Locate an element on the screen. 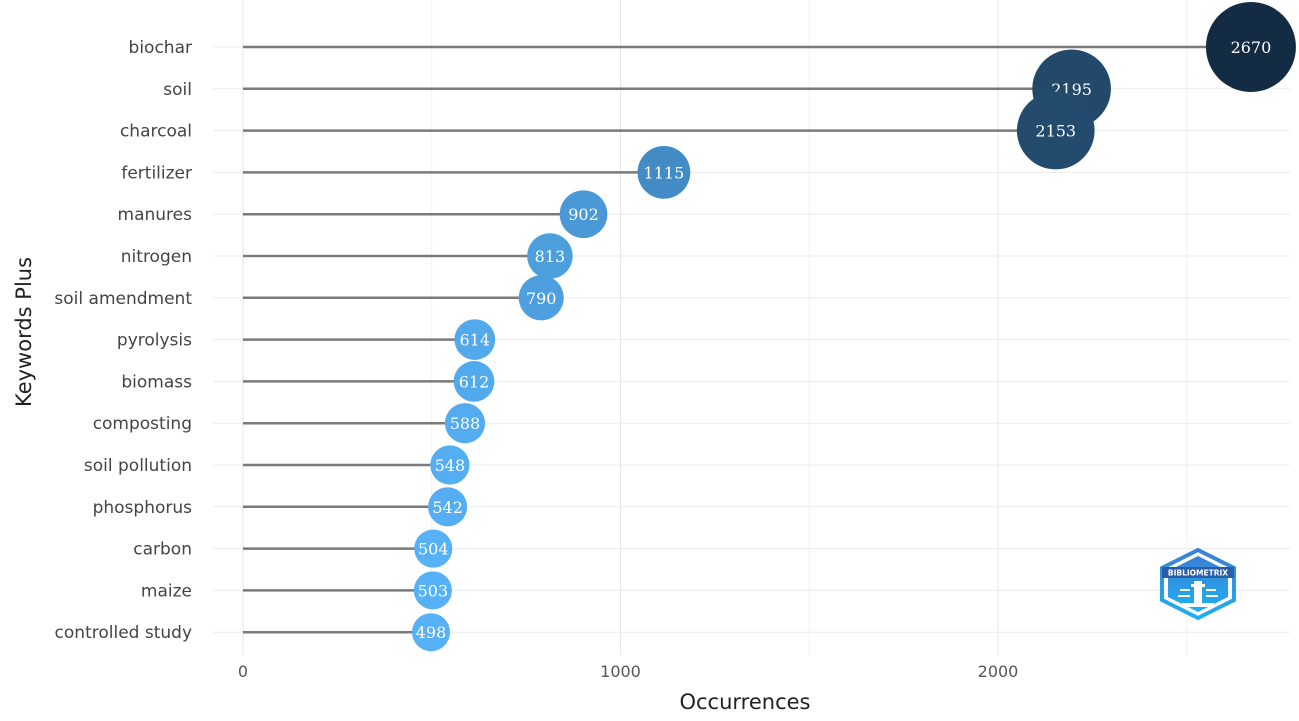  x-axis-title: Occurrences is located at coordinates (744, 702).